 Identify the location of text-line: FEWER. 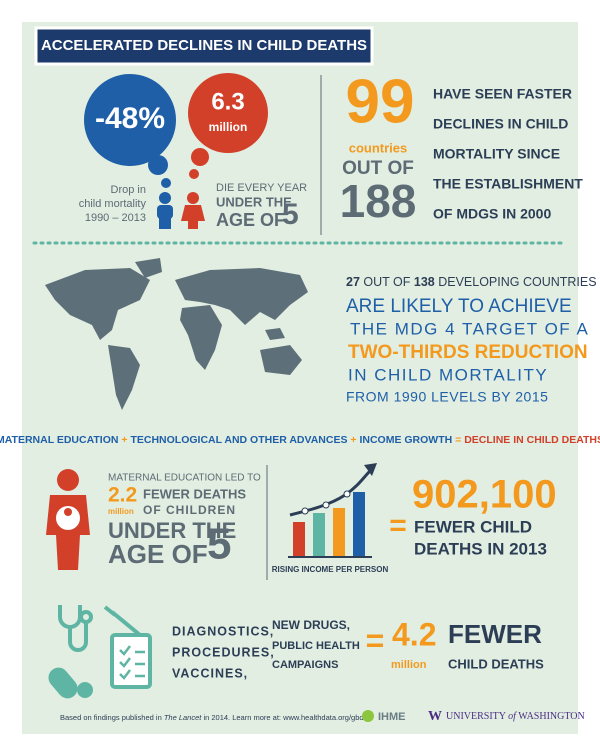
(495, 634).